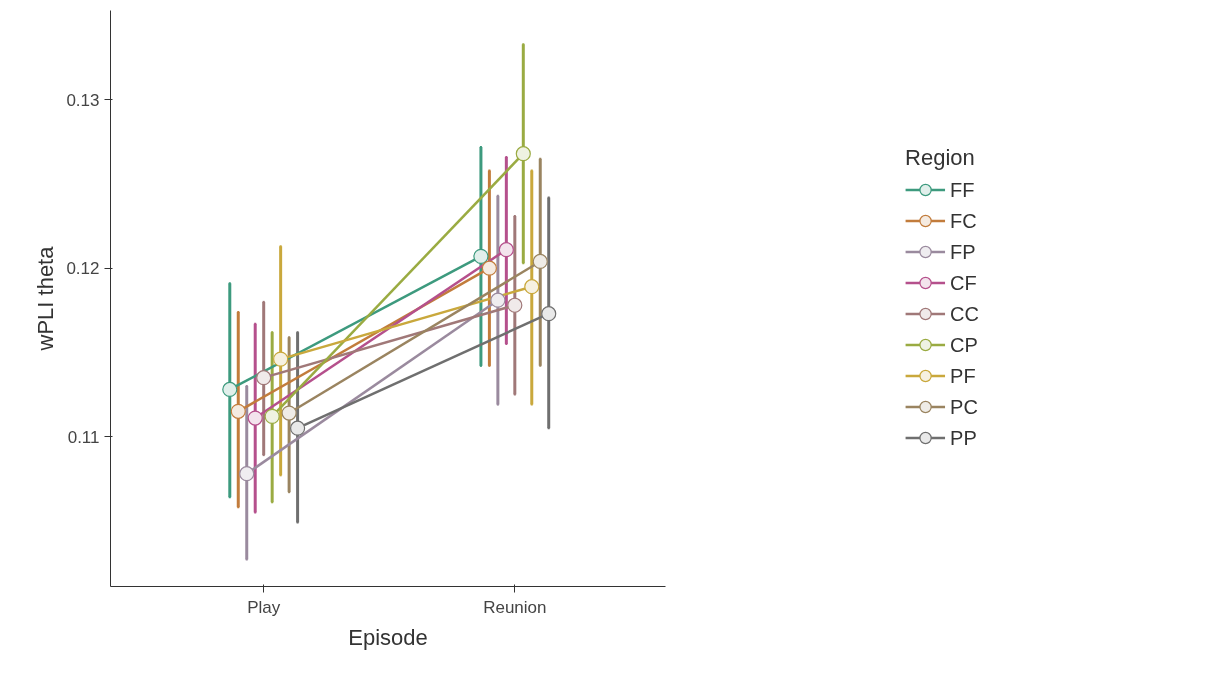 The height and width of the screenshot is (686, 1219). I want to click on legend-label: PF, so click(963, 375).